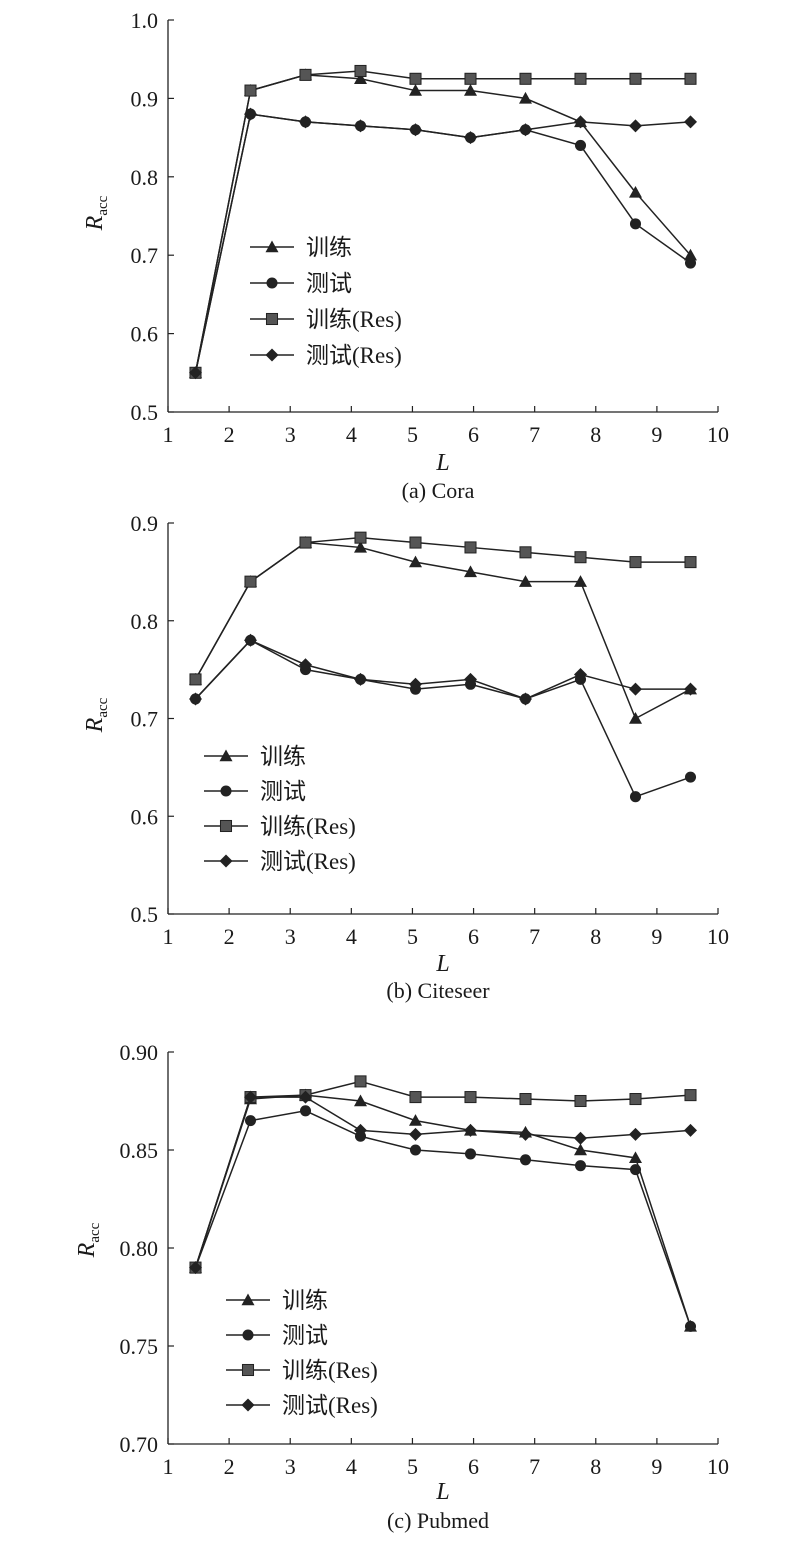 Image resolution: width=800 pixels, height=1543 pixels. What do you see at coordinates (305, 1300) in the screenshot?
I see `legend-label: 训练` at bounding box center [305, 1300].